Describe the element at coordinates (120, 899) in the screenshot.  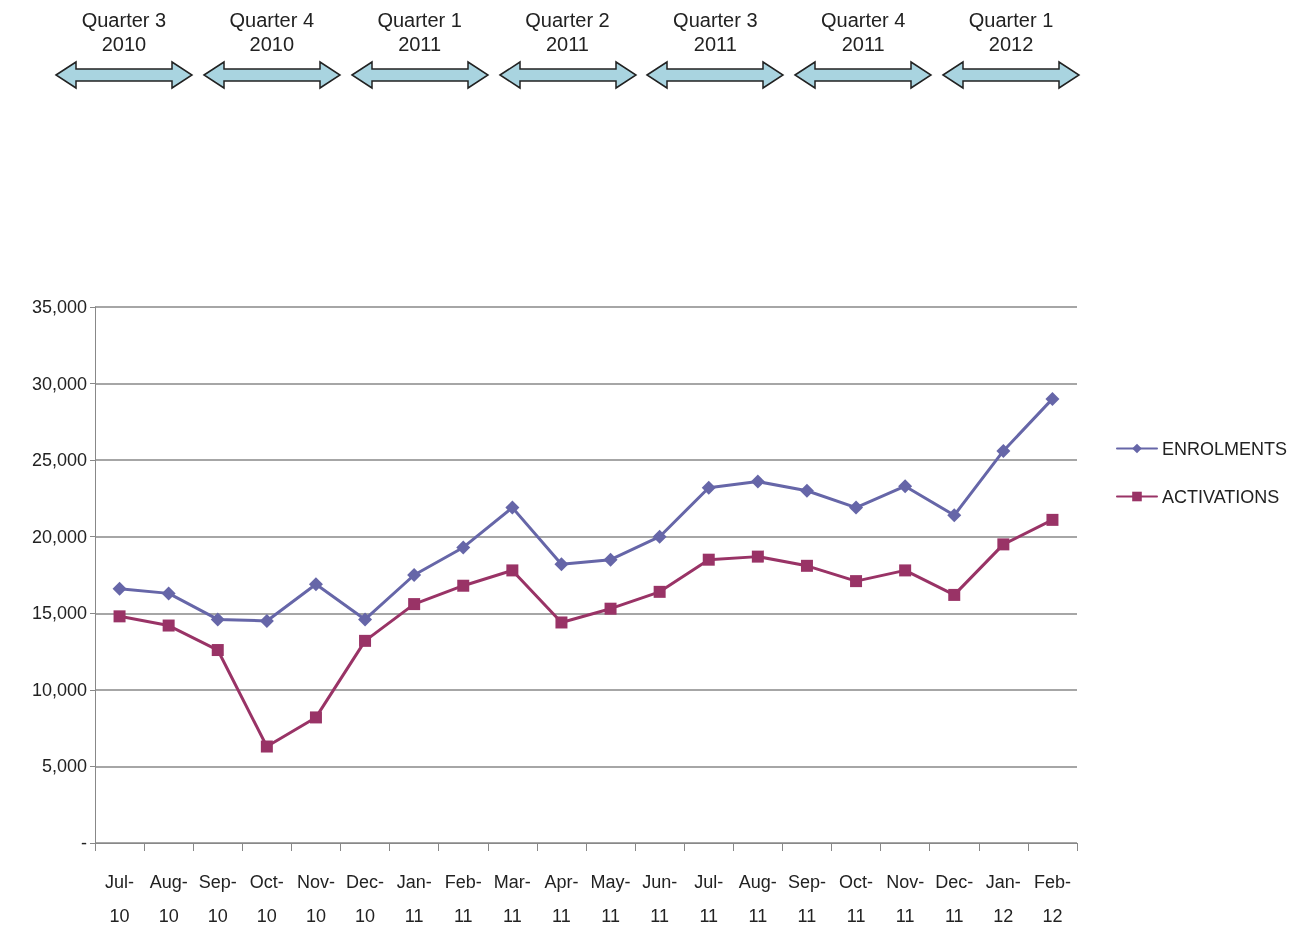
I see `x-tick-label: Jul-10` at that location.